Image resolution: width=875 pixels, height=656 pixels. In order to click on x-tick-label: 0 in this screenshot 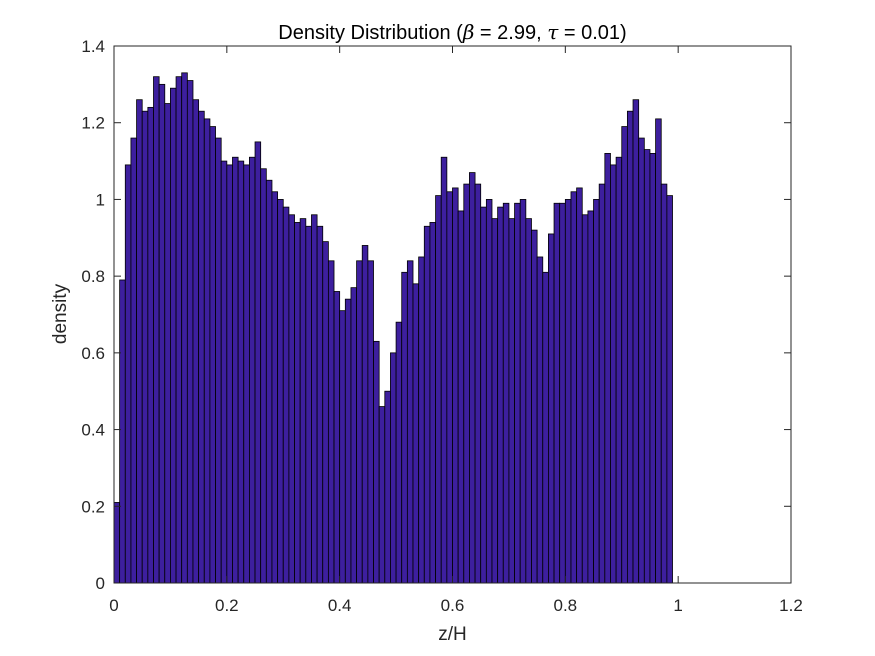, I will do `click(113, 605)`.